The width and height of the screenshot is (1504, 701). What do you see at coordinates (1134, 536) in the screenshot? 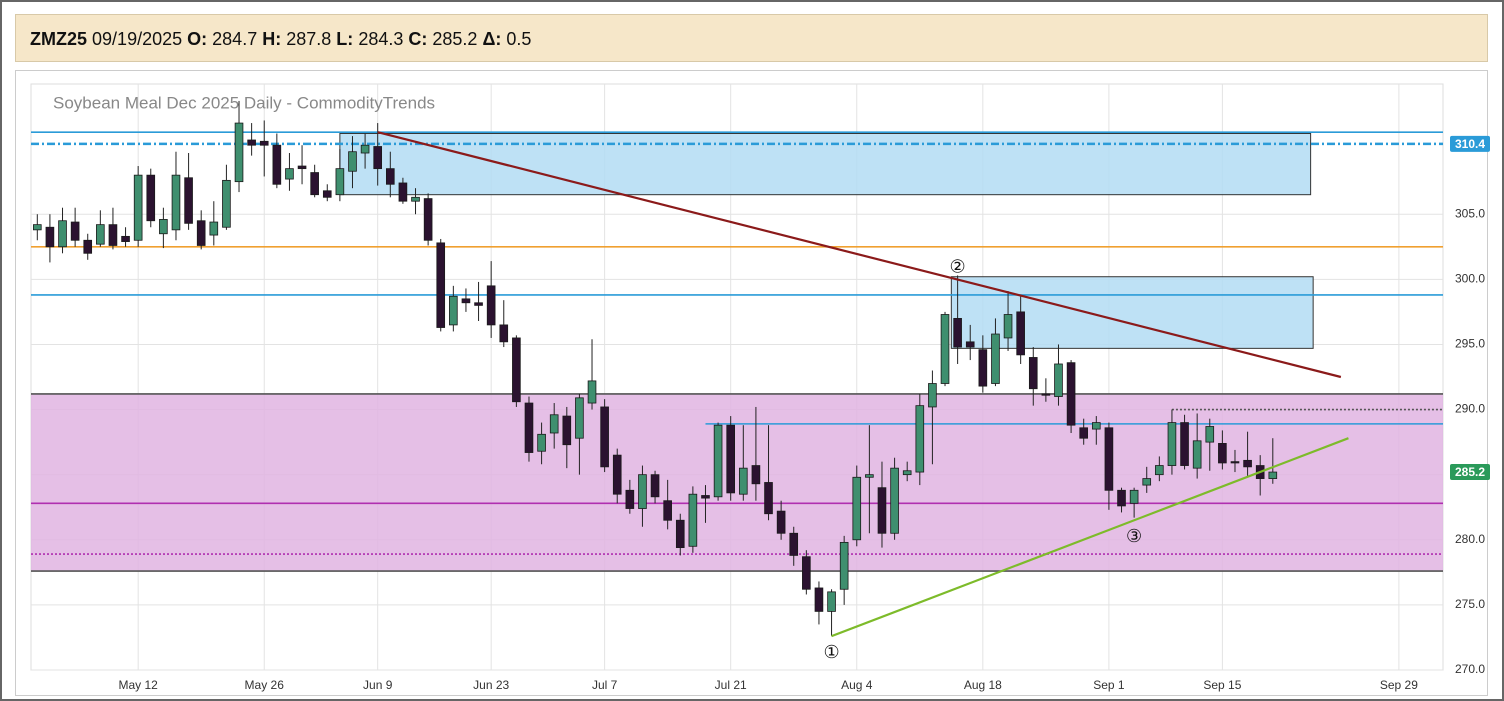
I see `annotation: ③` at bounding box center [1134, 536].